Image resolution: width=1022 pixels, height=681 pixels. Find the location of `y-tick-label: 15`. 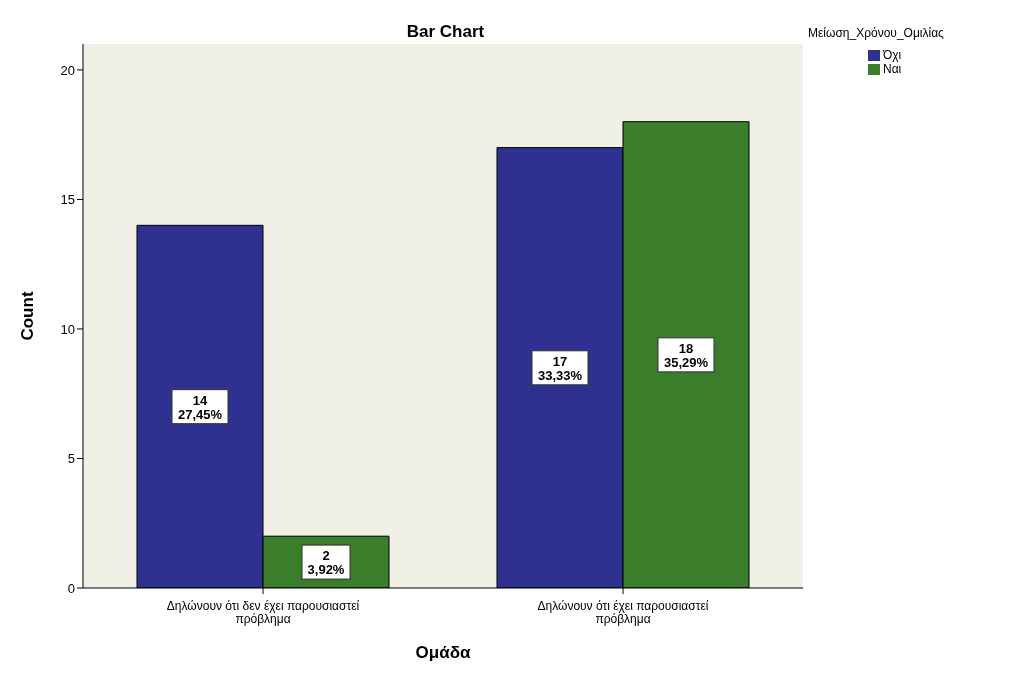

y-tick-label: 15 is located at coordinates (67, 200).